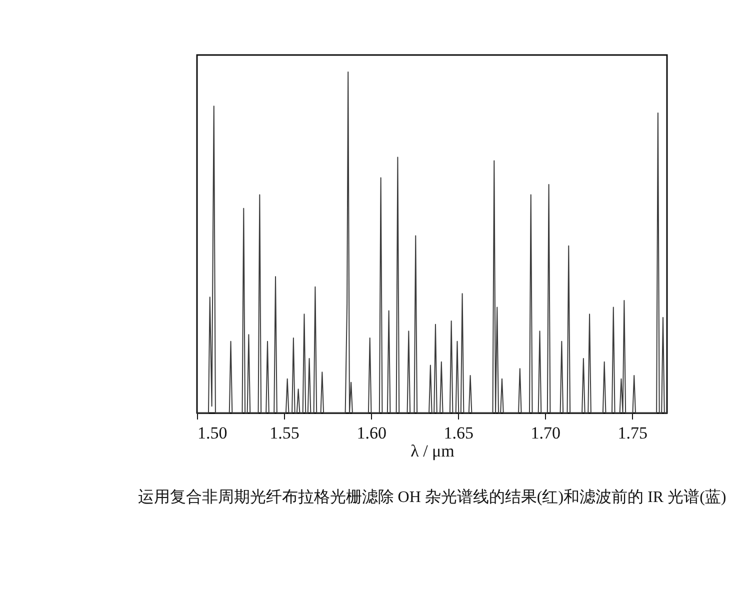 Image resolution: width=750 pixels, height=600 pixels. Describe the element at coordinates (371, 433) in the screenshot. I see `x-tick-label: 1.60` at that location.